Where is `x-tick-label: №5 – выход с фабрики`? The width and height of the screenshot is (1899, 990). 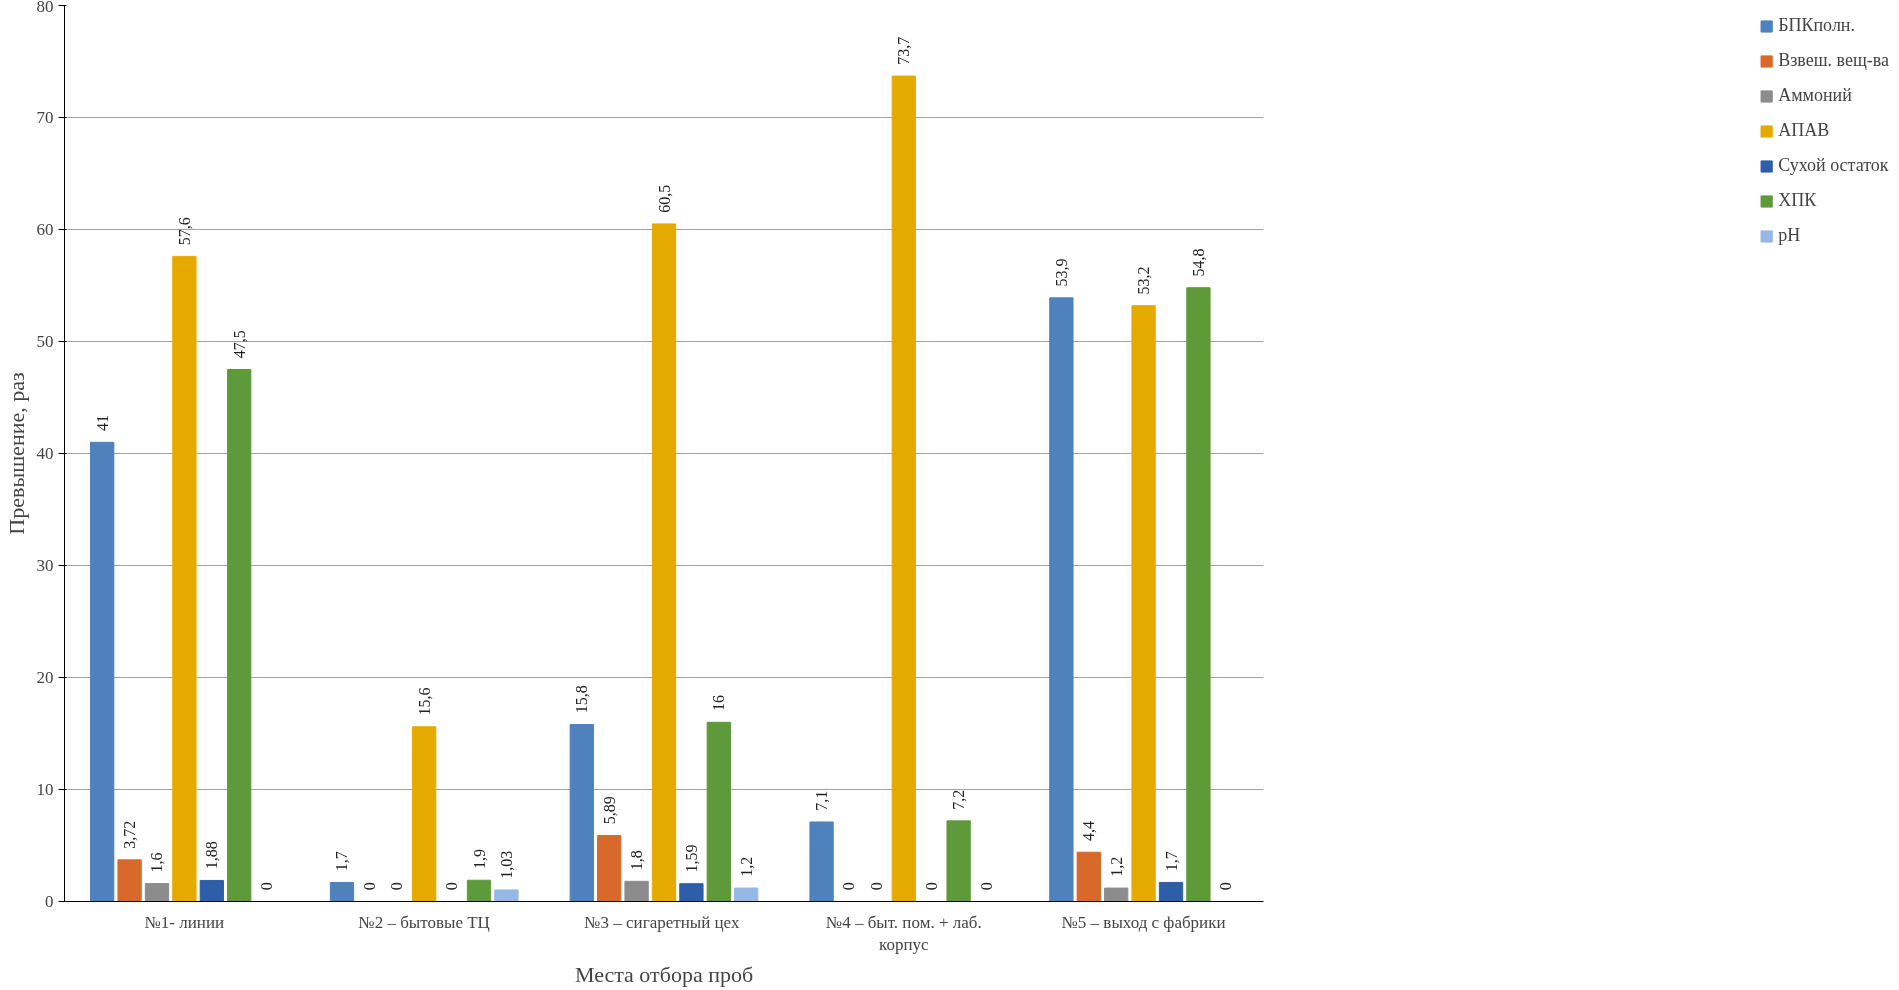
x-tick-label: №5 – выход с фабрики is located at coordinates (1143, 922).